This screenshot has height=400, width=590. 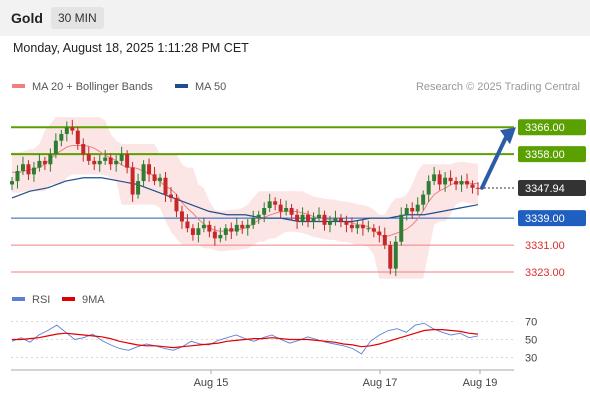 I want to click on rsi-tick-70: 70, so click(x=531, y=323).